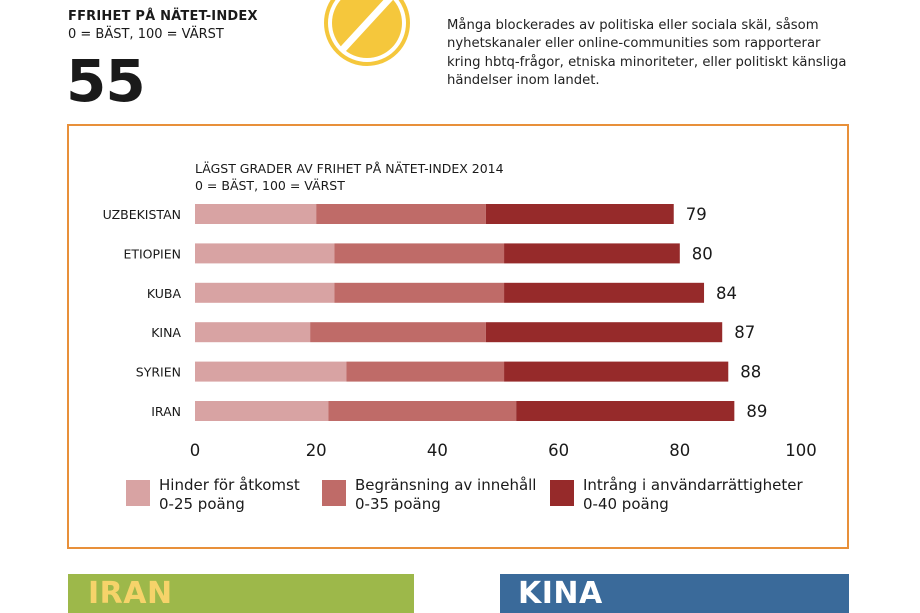  I want to click on x-tick-label: 40, so click(437, 450).